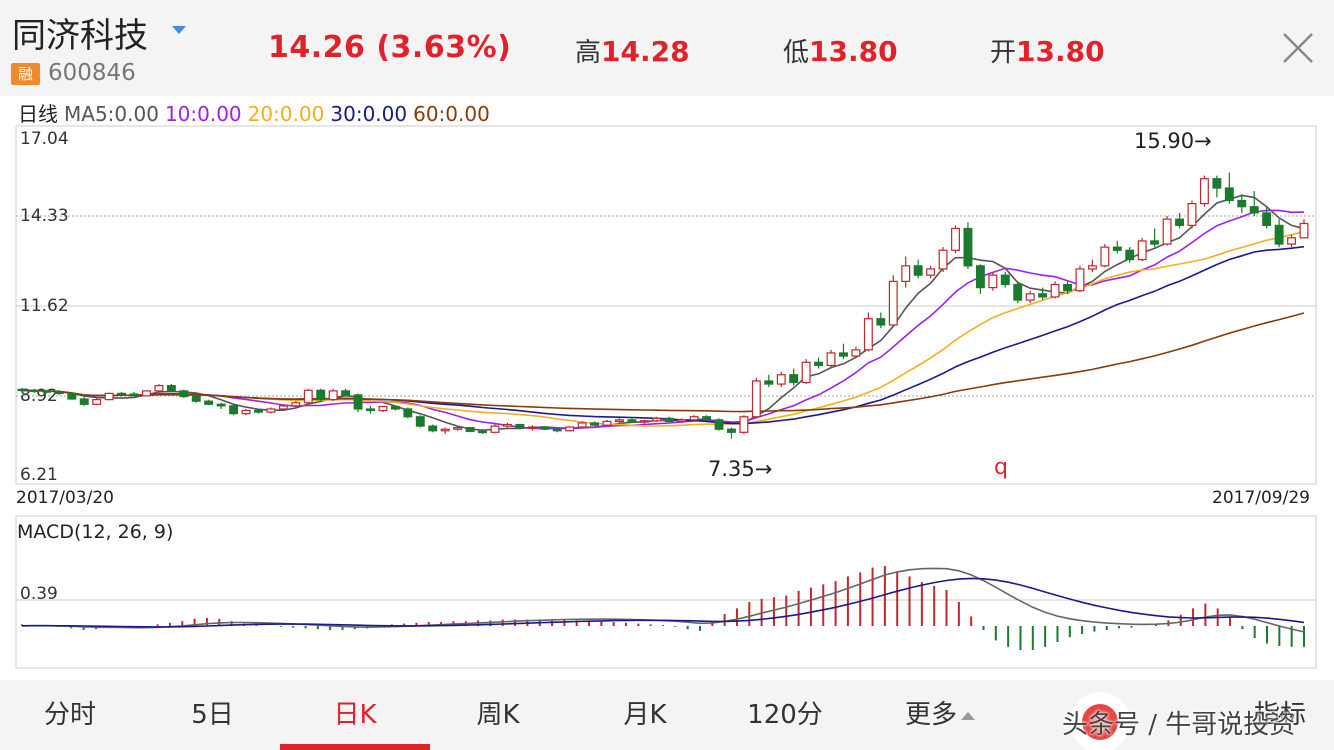  Describe the element at coordinates (940, 715) in the screenshot. I see `tab-more: 更多` at that location.